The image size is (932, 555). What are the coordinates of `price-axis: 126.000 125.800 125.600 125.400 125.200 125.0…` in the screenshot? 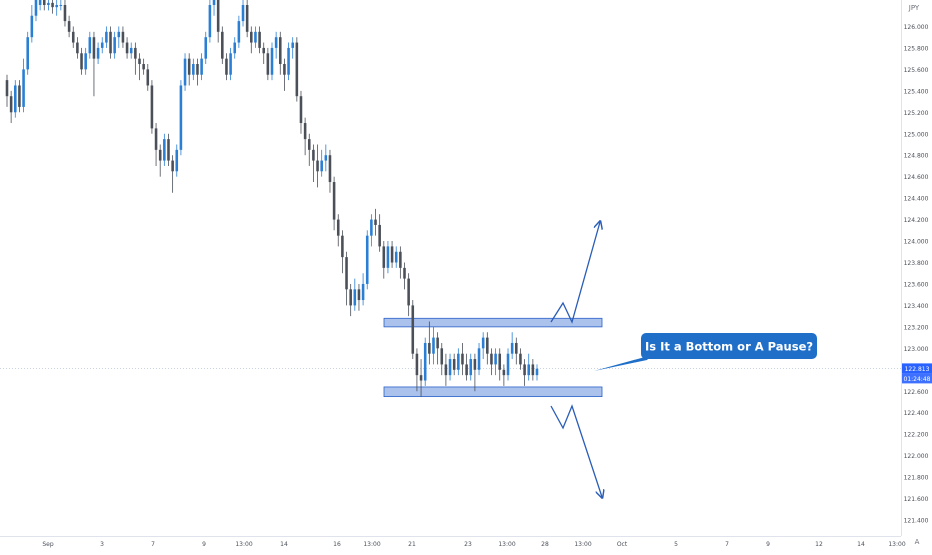 It's located at (916, 275).